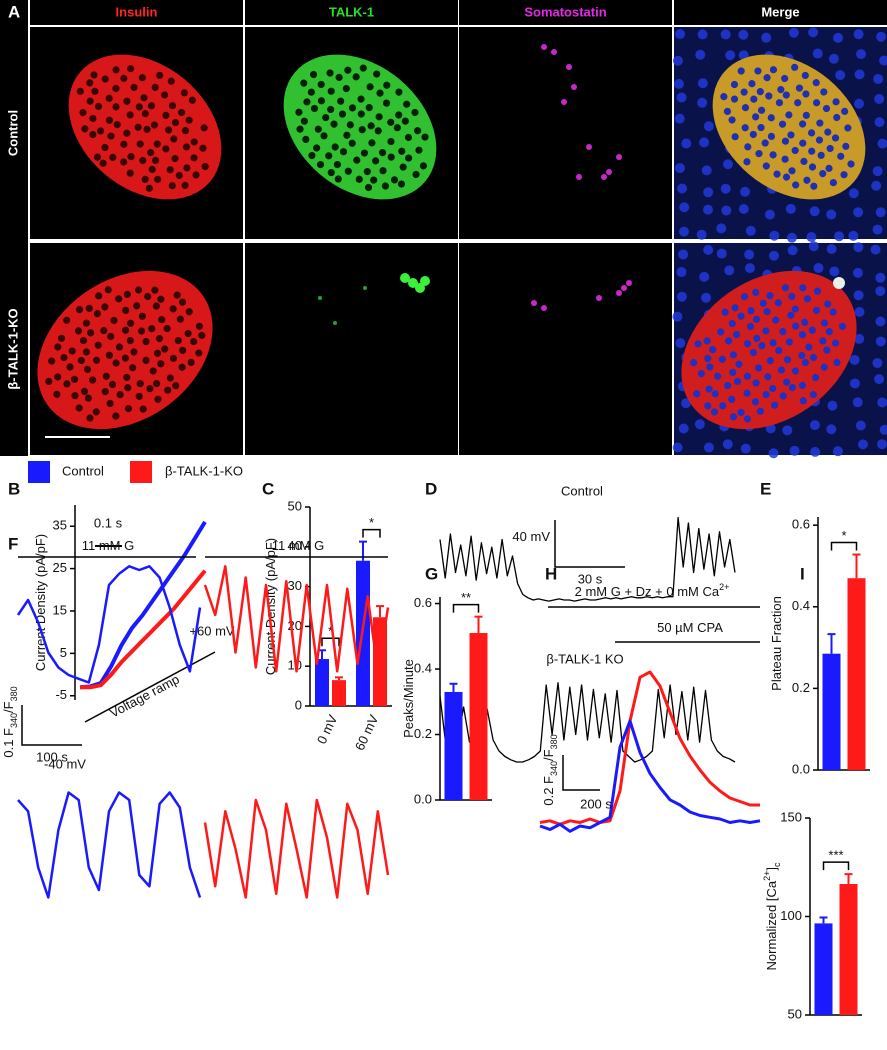  I want to click on row-header: Control, so click(12, 133).